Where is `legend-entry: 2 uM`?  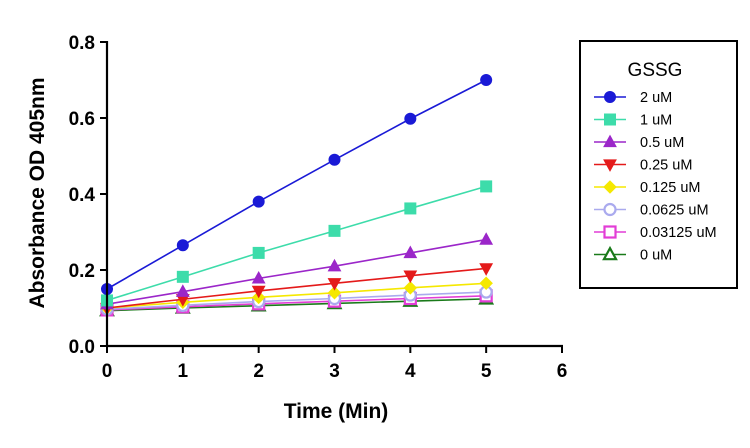
legend-entry: 2 uM is located at coordinates (633, 98).